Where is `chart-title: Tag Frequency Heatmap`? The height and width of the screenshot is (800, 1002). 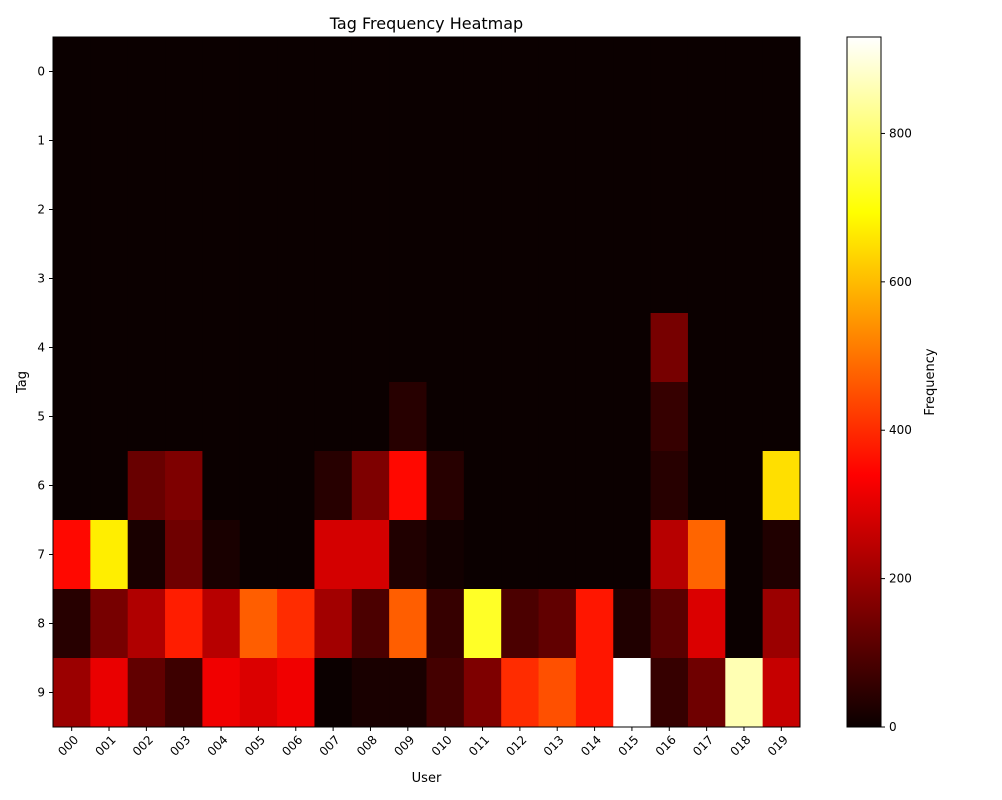 chart-title: Tag Frequency Heatmap is located at coordinates (426, 23).